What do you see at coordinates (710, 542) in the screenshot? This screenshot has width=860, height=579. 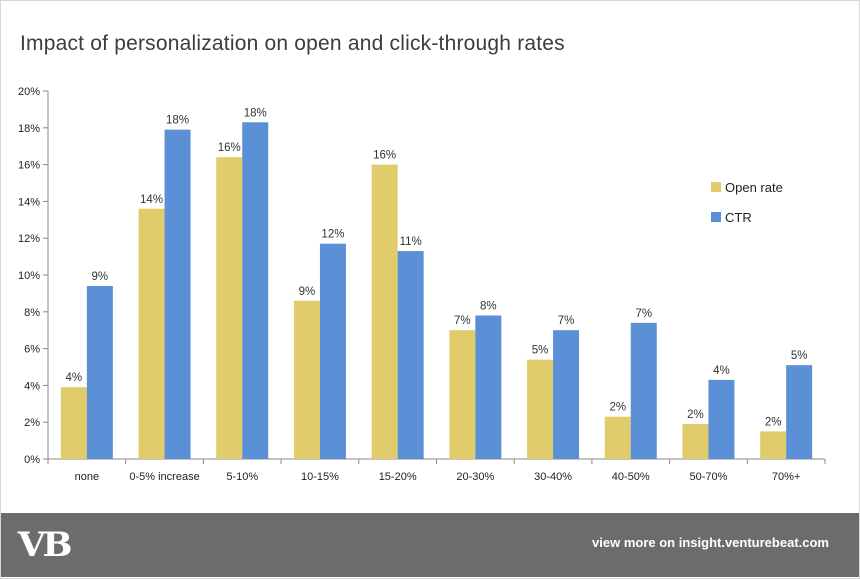 I see `footer-link: view more on insight.venturebeat.com` at bounding box center [710, 542].